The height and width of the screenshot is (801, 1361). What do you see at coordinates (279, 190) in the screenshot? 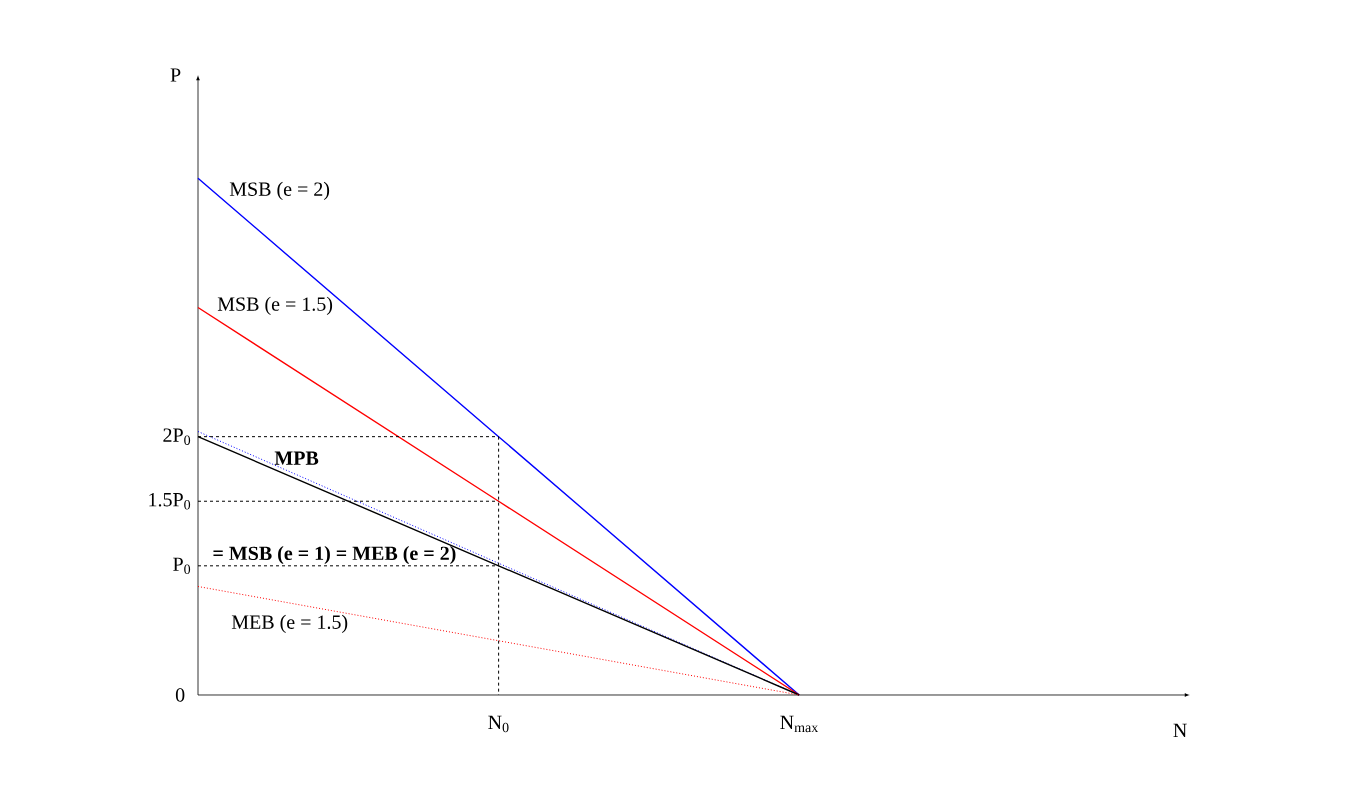
I see `series-label: MSB (e = 2)` at bounding box center [279, 190].